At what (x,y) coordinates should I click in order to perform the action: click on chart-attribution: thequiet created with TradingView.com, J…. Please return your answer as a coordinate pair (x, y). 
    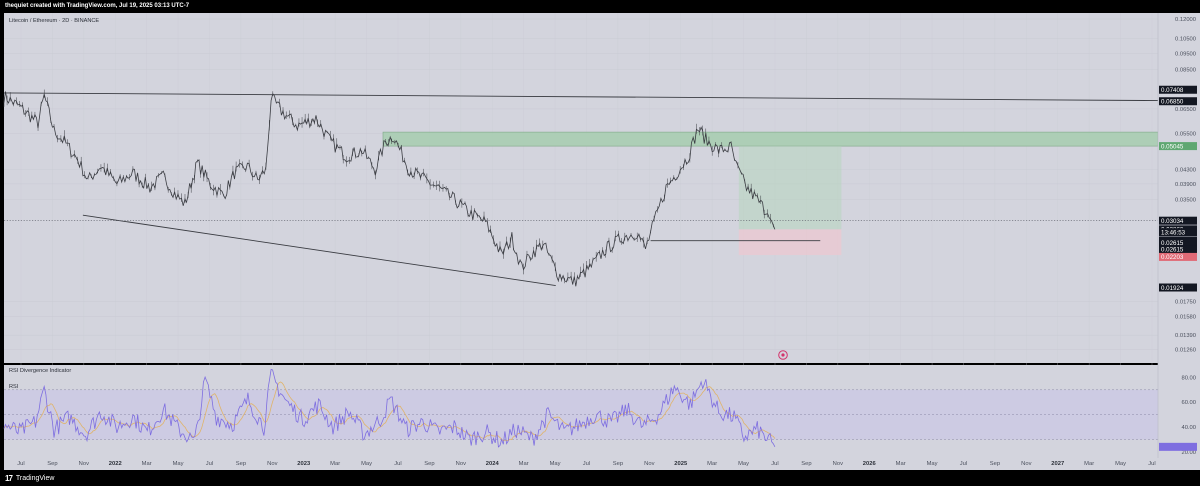
    Looking at the image, I should click on (97, 6).